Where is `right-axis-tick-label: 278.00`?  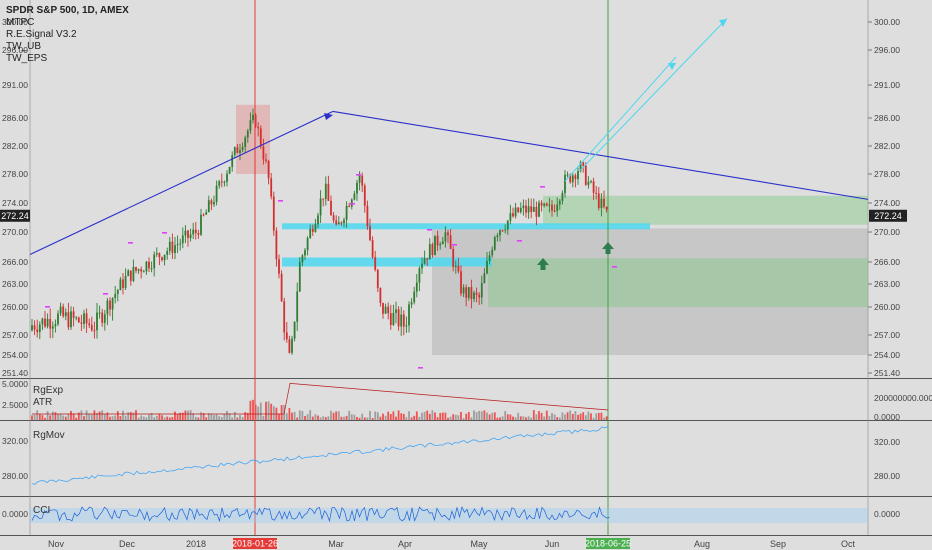 right-axis-tick-label: 278.00 is located at coordinates (887, 174).